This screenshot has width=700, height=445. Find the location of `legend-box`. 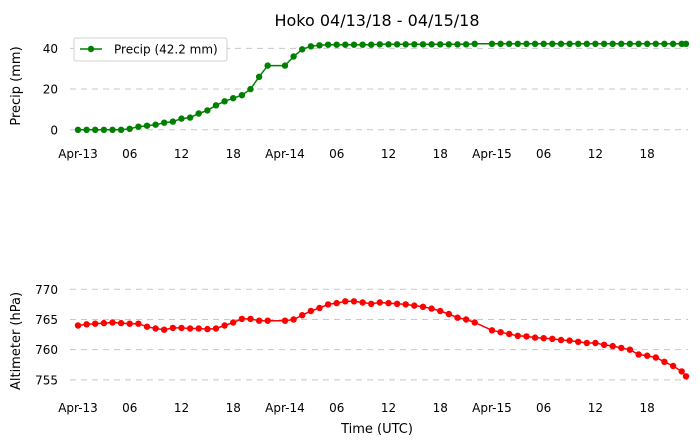

legend-box is located at coordinates (150, 49).